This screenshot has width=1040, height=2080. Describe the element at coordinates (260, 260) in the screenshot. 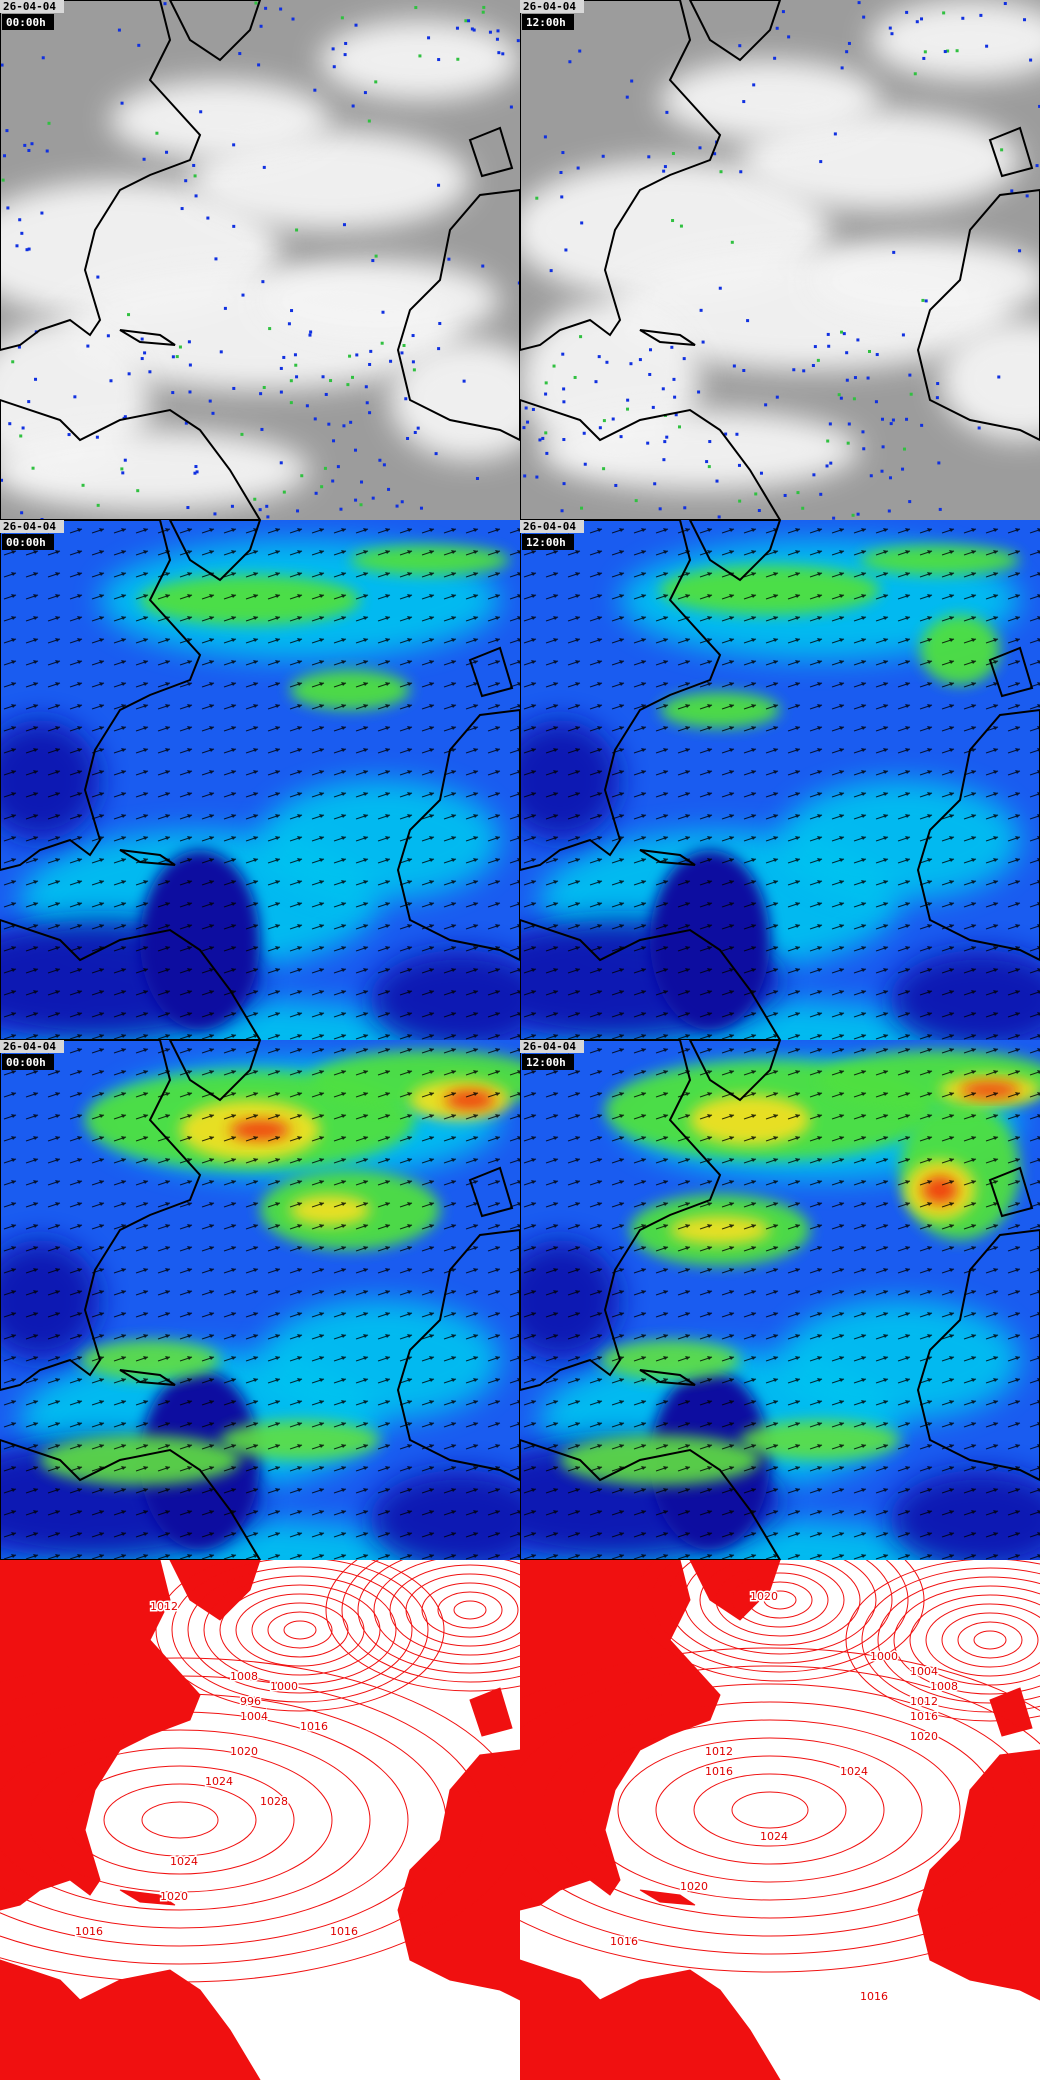

I see `map-panel: 26-04-04 00:00h` at that location.